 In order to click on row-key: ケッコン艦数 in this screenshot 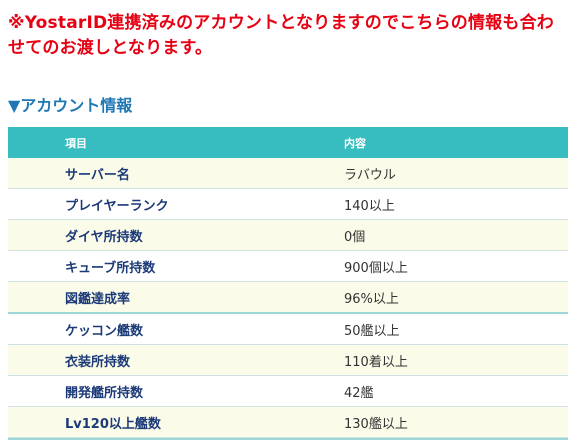, I will do `click(147, 328)`.